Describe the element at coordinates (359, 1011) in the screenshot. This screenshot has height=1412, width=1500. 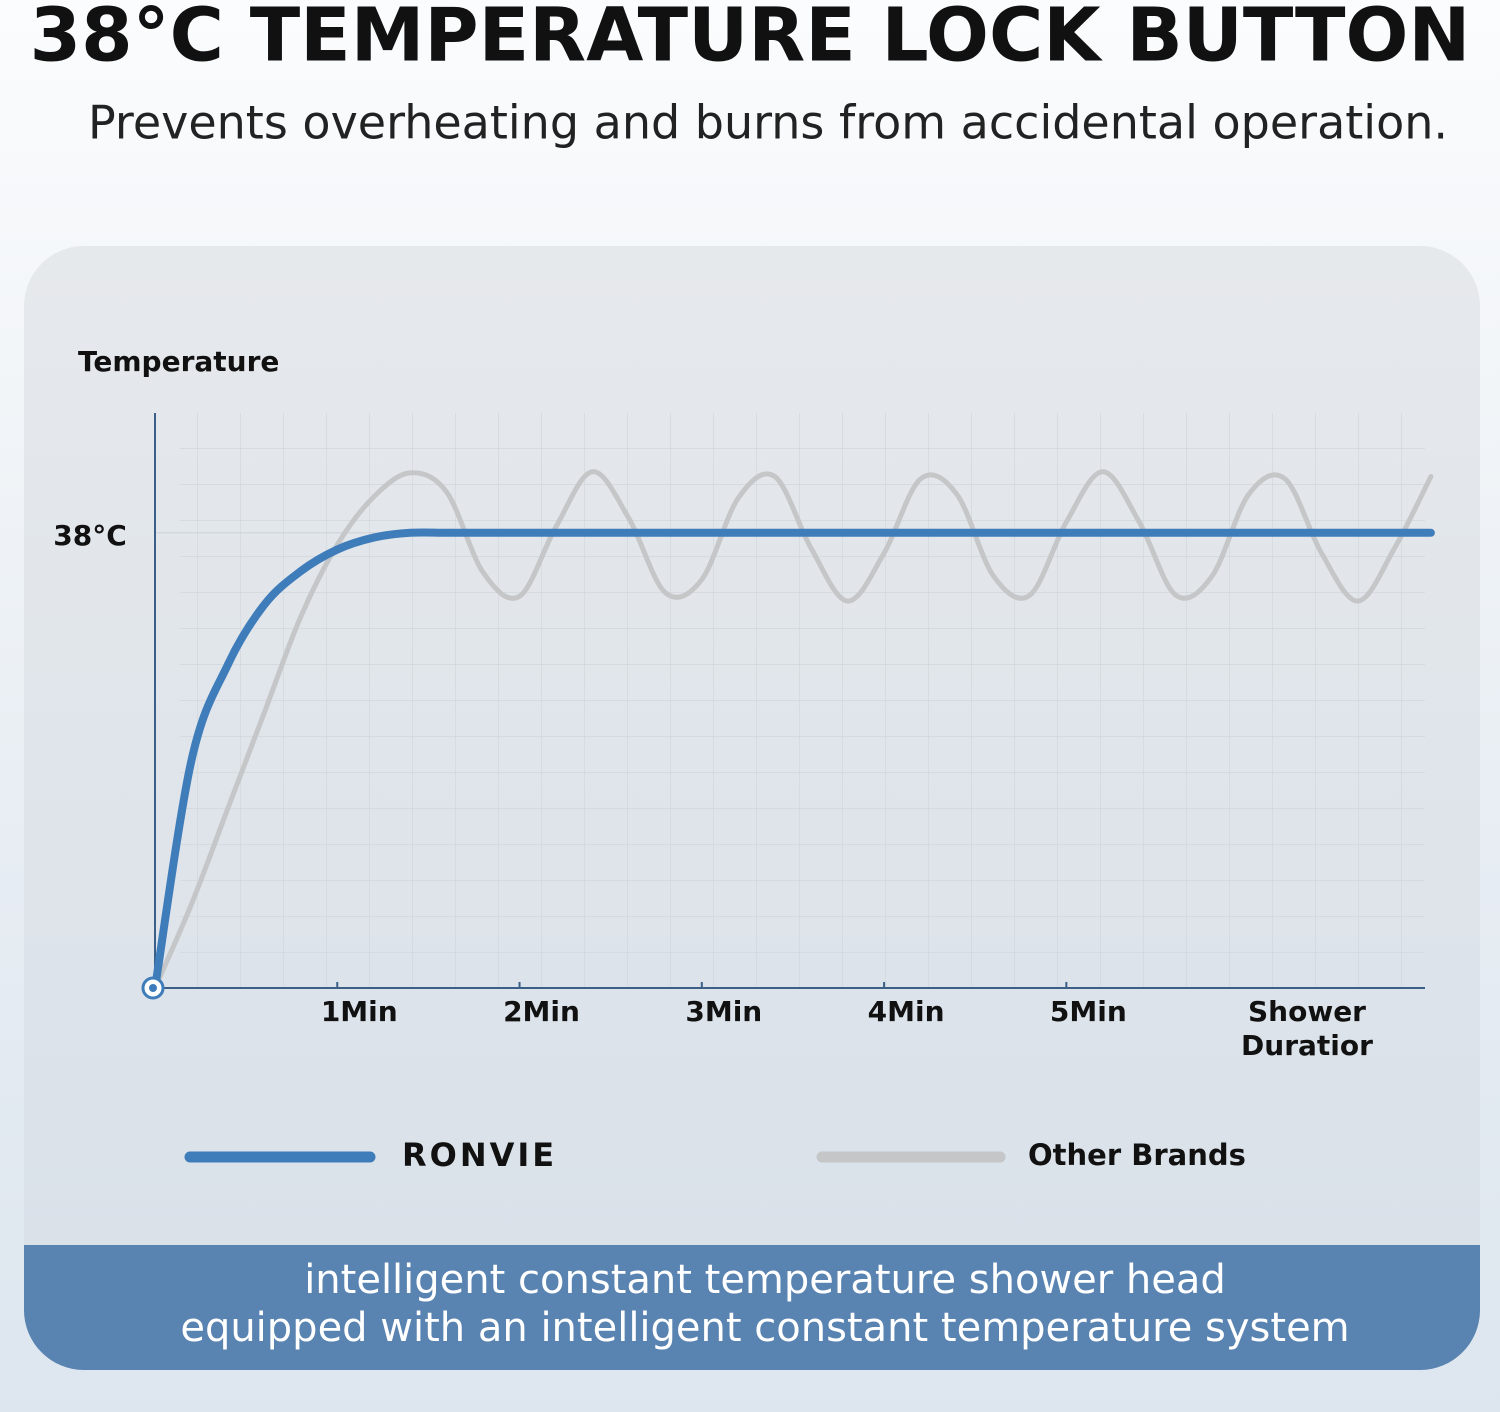
I see `x-tick-label: 1Min` at that location.